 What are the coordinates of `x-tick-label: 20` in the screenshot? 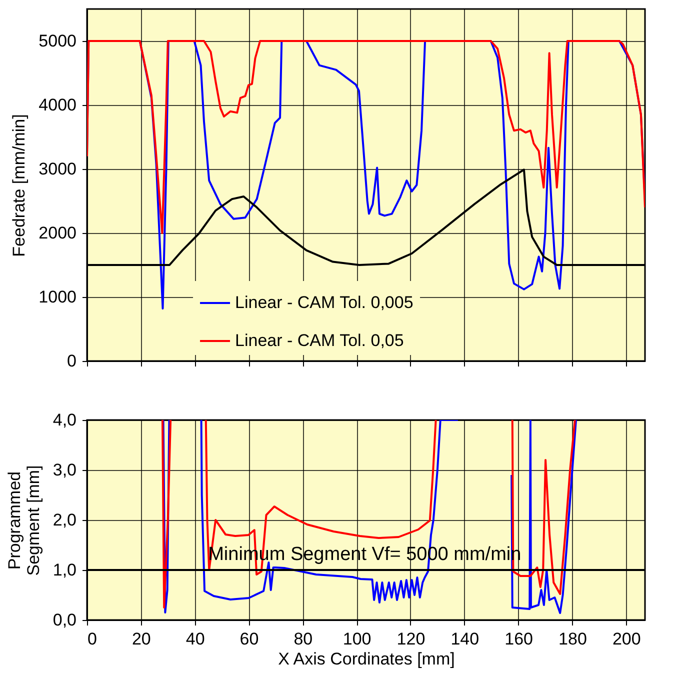 It's located at (141, 639).